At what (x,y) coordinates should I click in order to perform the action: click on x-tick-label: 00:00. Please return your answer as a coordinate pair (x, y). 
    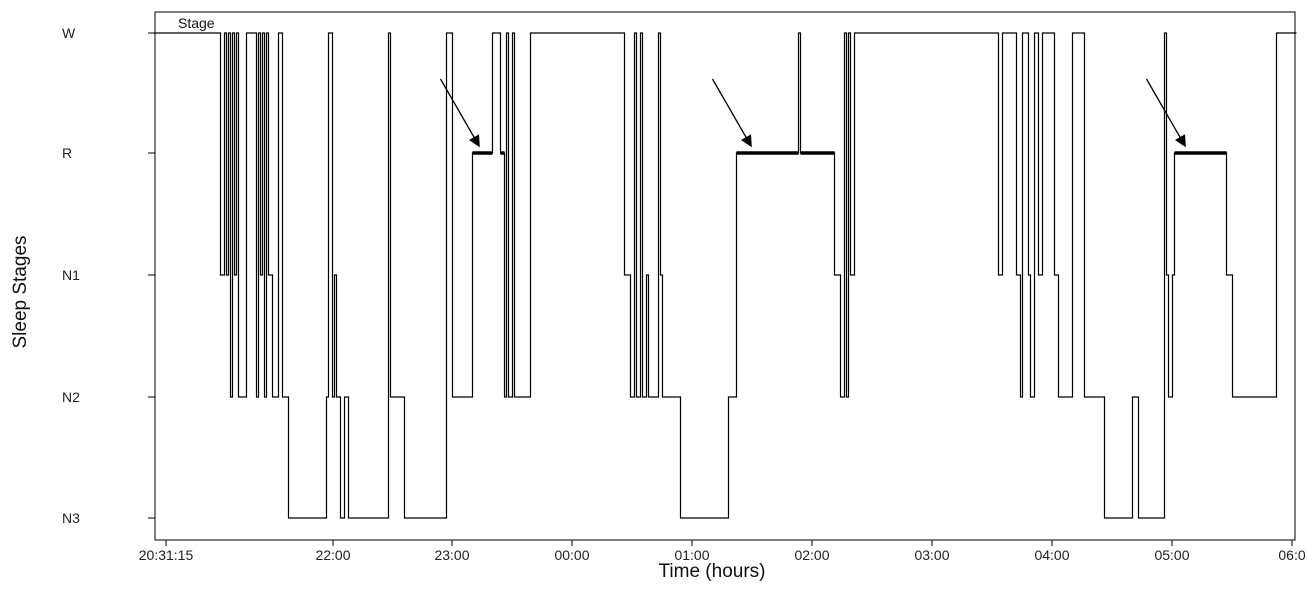
    Looking at the image, I should click on (571, 555).